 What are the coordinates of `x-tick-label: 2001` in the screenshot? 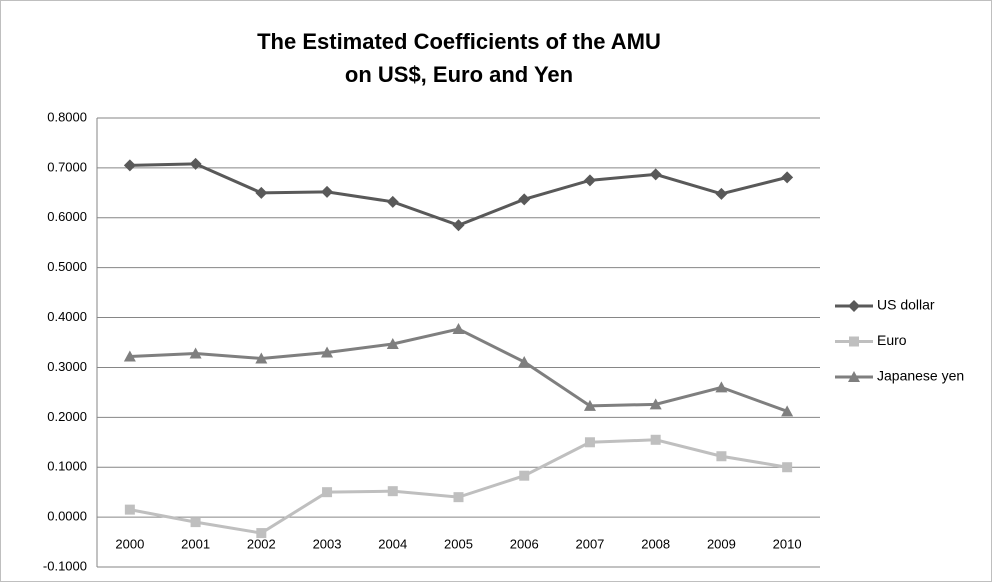 It's located at (195, 544).